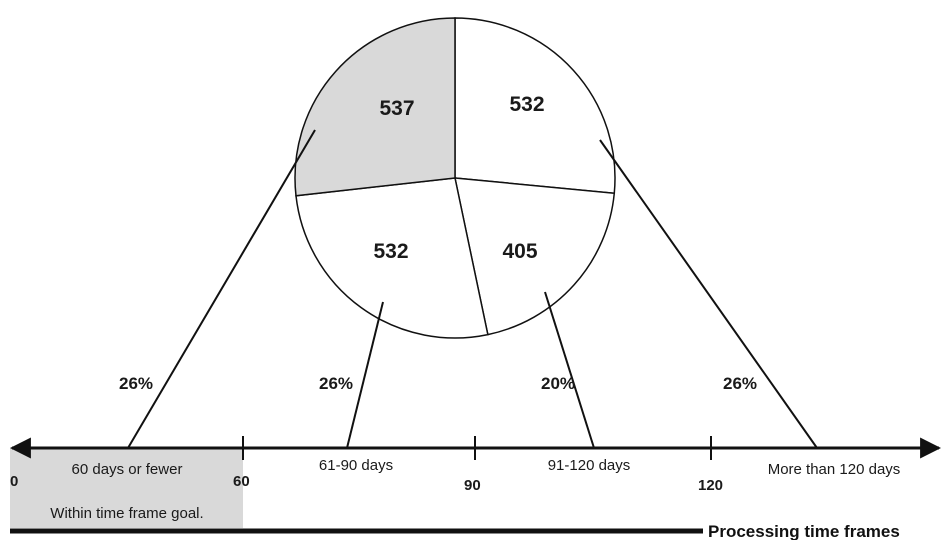  I want to click on tick-label: 60, so click(241, 481).